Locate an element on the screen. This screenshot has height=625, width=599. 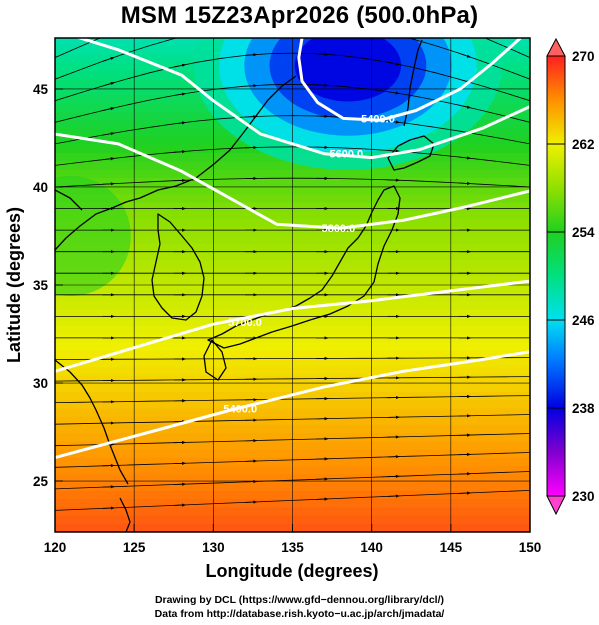
y-tick-label: 30 is located at coordinates (40, 383).